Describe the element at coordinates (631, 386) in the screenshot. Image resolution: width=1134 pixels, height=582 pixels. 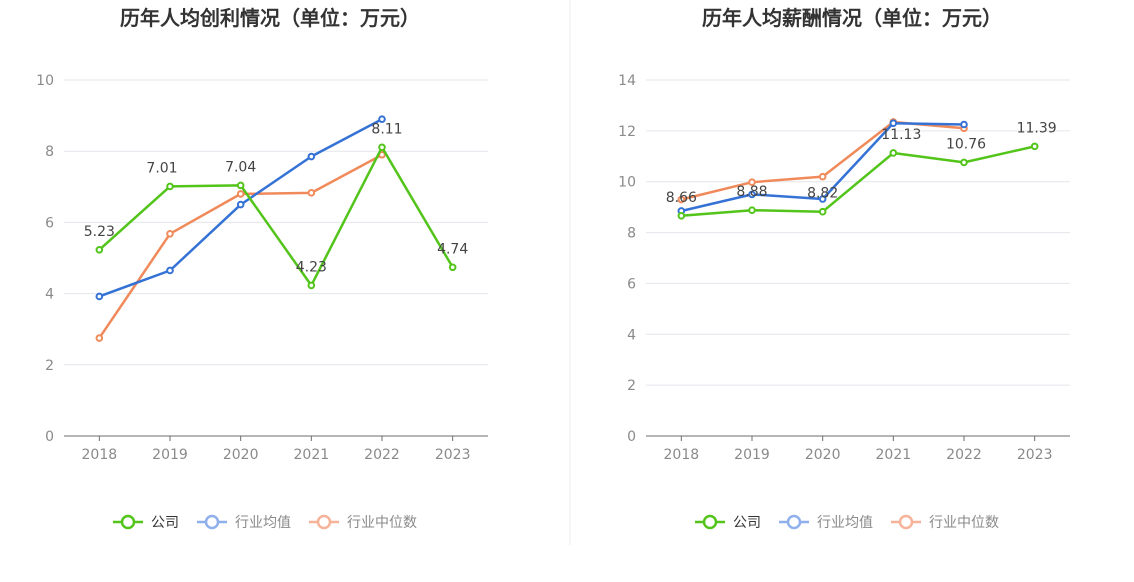
I see `chart2-y-tick-label: 2` at that location.